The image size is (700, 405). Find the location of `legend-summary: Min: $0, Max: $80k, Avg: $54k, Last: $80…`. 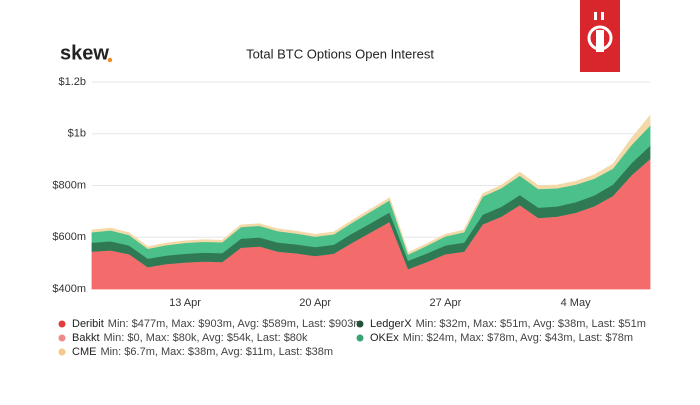

legend-summary: Min: $0, Max: $80k, Avg: $54k, Last: $80… is located at coordinates (206, 338).